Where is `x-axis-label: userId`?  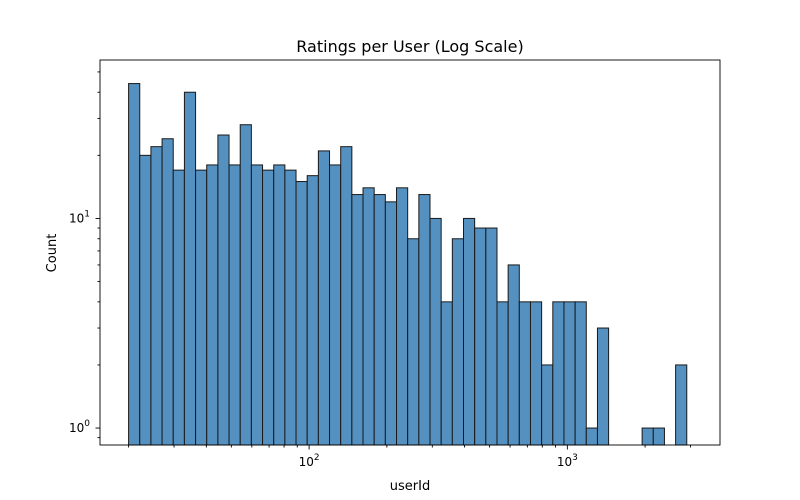
x-axis-label: userId is located at coordinates (410, 486).